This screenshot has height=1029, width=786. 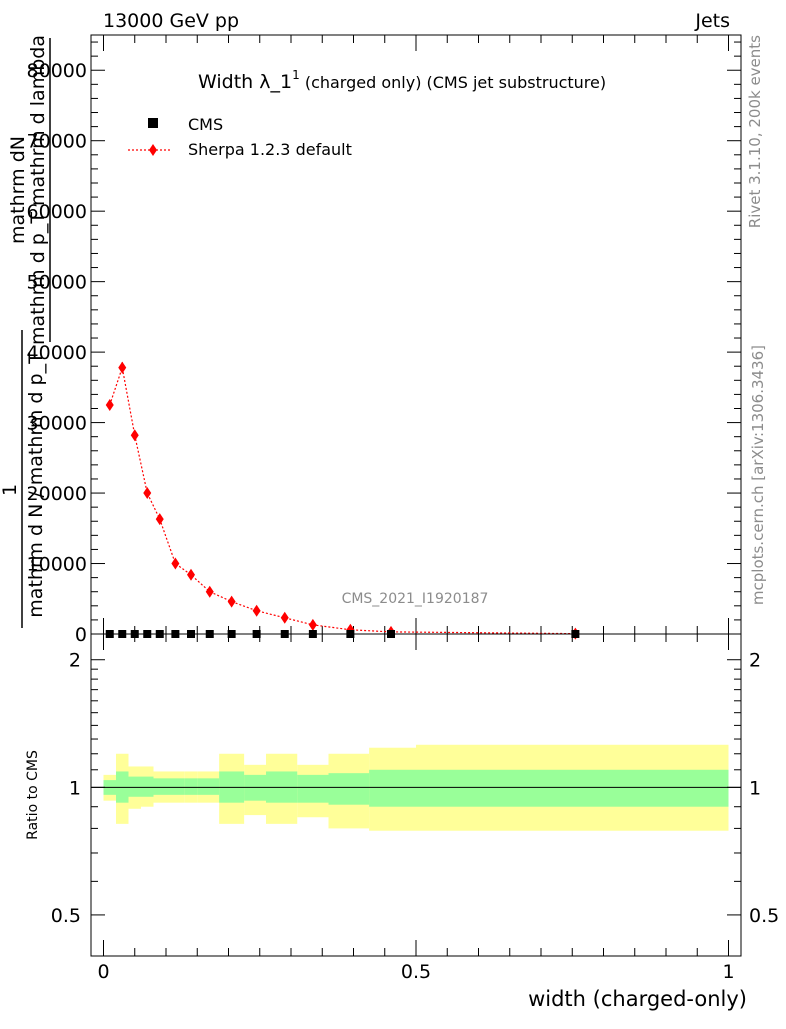 What do you see at coordinates (66, 916) in the screenshot?
I see `ratio-y-tick-label: 0.5` at bounding box center [66, 916].